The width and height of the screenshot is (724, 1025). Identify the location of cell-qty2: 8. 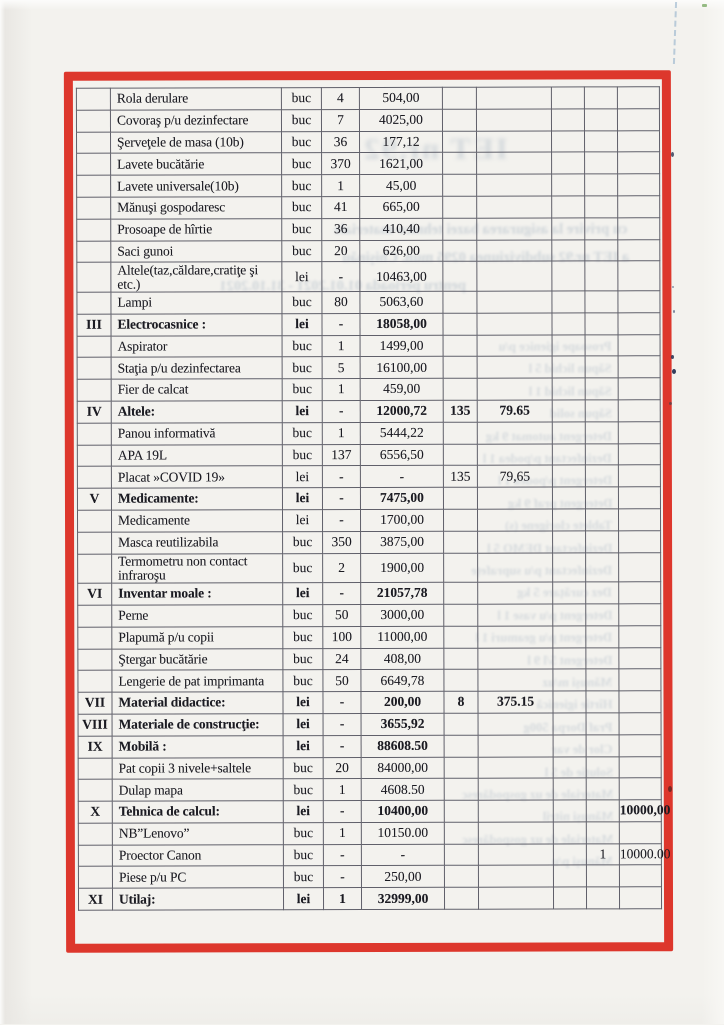
(461, 702).